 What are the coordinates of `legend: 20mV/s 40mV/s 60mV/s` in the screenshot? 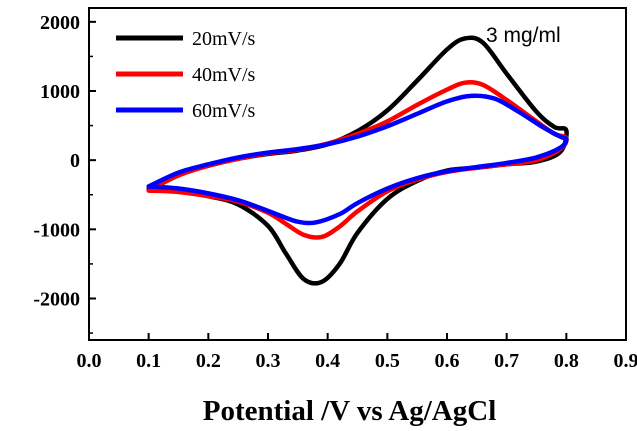 It's located at (186, 75).